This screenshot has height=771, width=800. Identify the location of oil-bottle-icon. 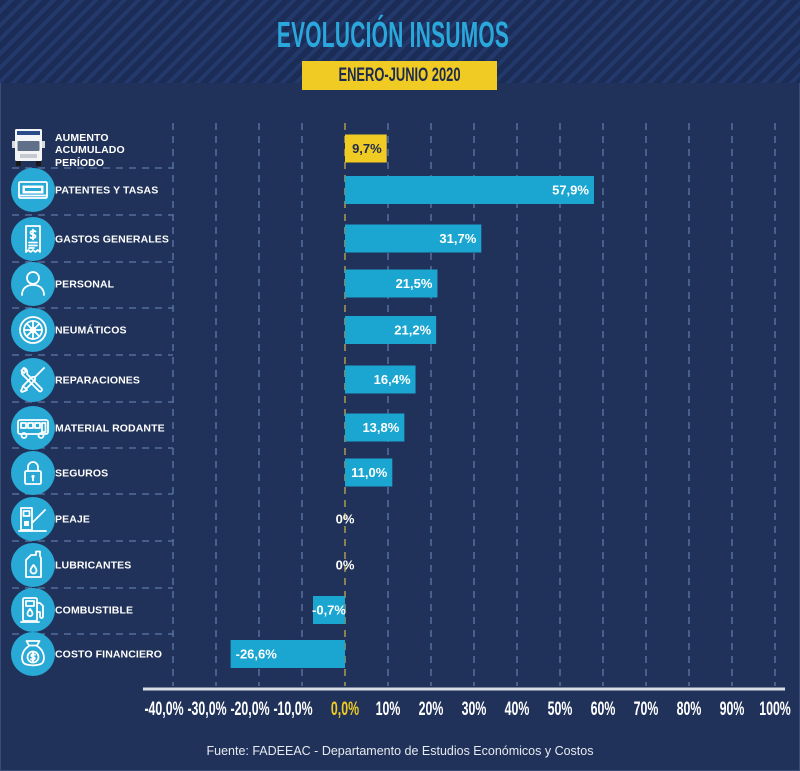
(33, 565).